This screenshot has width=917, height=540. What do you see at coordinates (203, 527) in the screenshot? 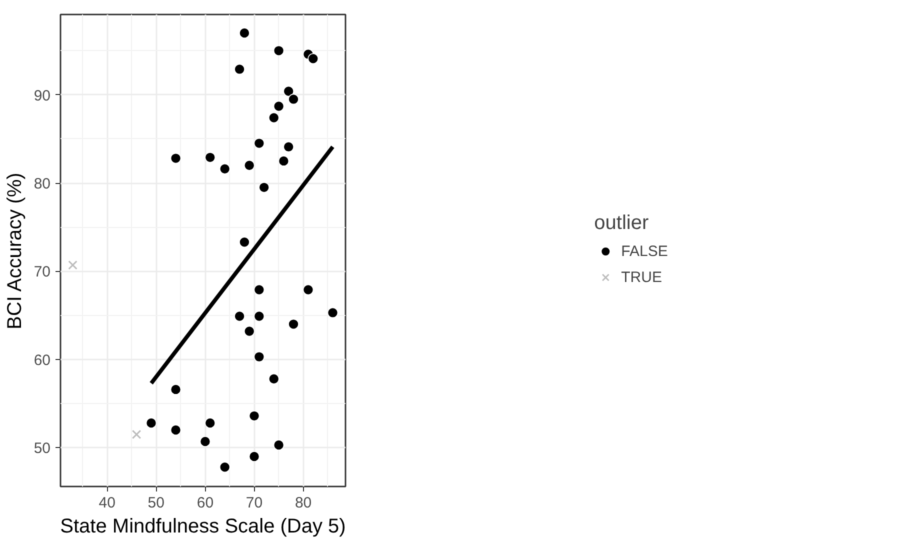
I see `x-axis-title: State Mindfulness Scale (Day 5)` at bounding box center [203, 527].